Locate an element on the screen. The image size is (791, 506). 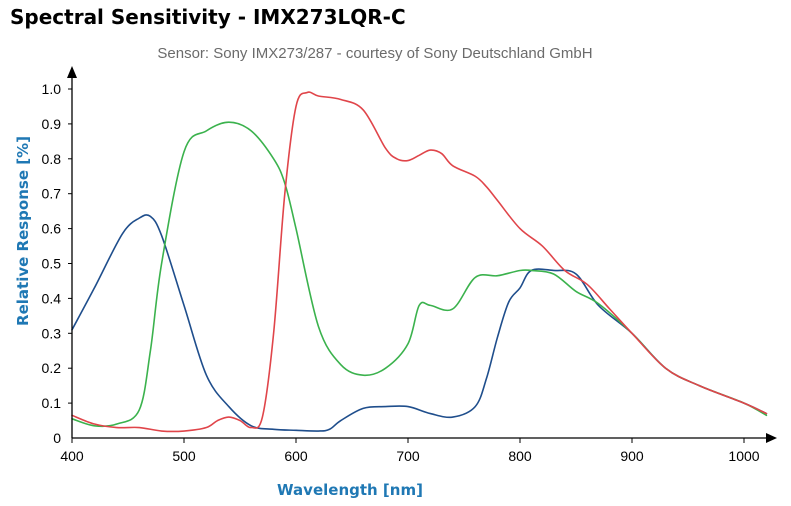
x-tick-label: 800 is located at coordinates (520, 456).